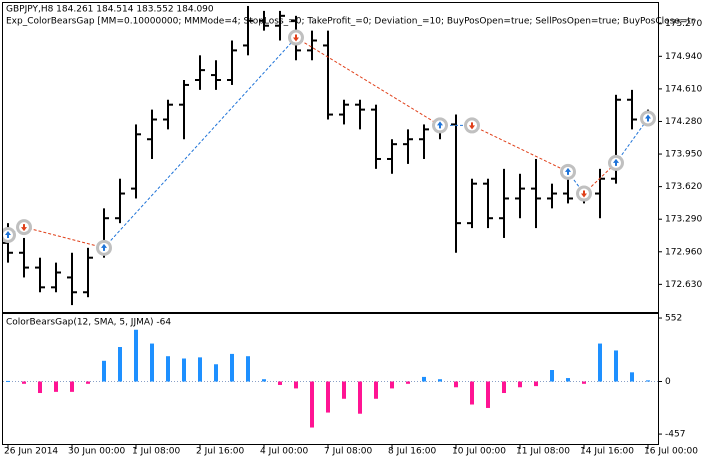 Image resolution: width=709 pixels, height=458 pixels. Describe the element at coordinates (673, 319) in the screenshot. I see `y-tick-label: 552` at that location.